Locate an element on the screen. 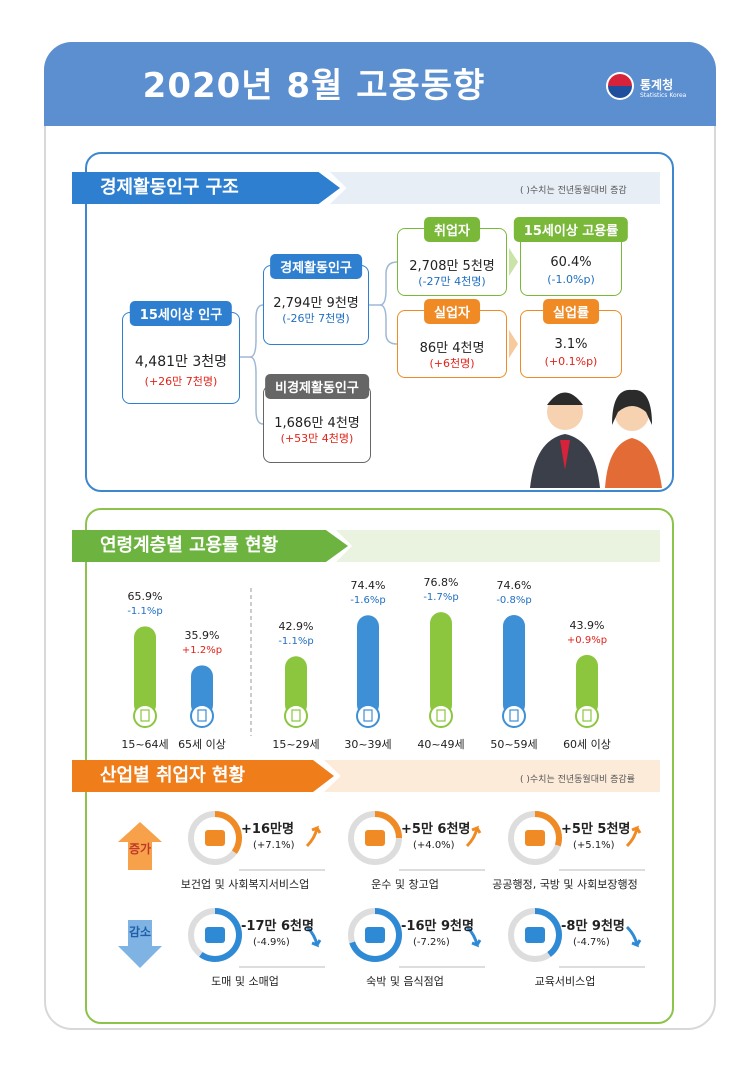 The image size is (756, 1068). value-label: 76.8% is located at coordinates (441, 583).